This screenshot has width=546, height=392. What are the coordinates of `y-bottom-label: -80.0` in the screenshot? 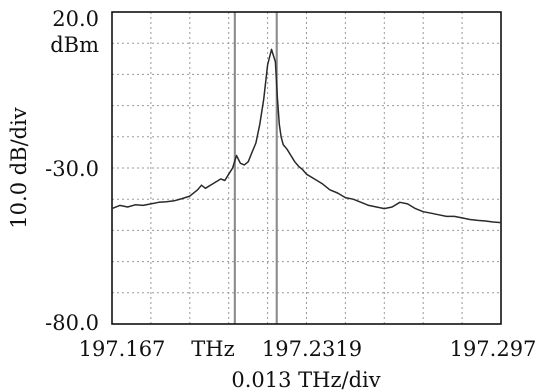 It's located at (72, 323).